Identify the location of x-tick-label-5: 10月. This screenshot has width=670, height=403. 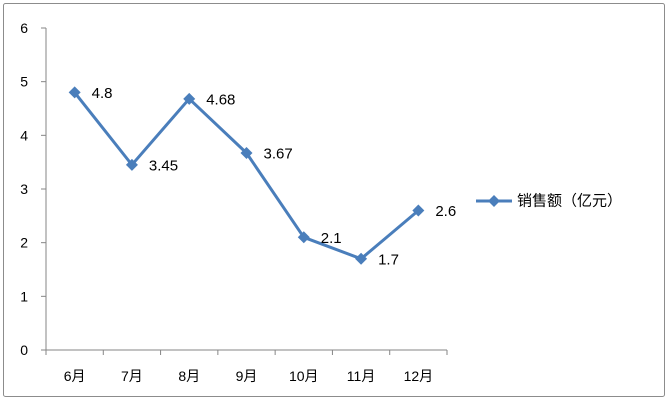
(304, 376).